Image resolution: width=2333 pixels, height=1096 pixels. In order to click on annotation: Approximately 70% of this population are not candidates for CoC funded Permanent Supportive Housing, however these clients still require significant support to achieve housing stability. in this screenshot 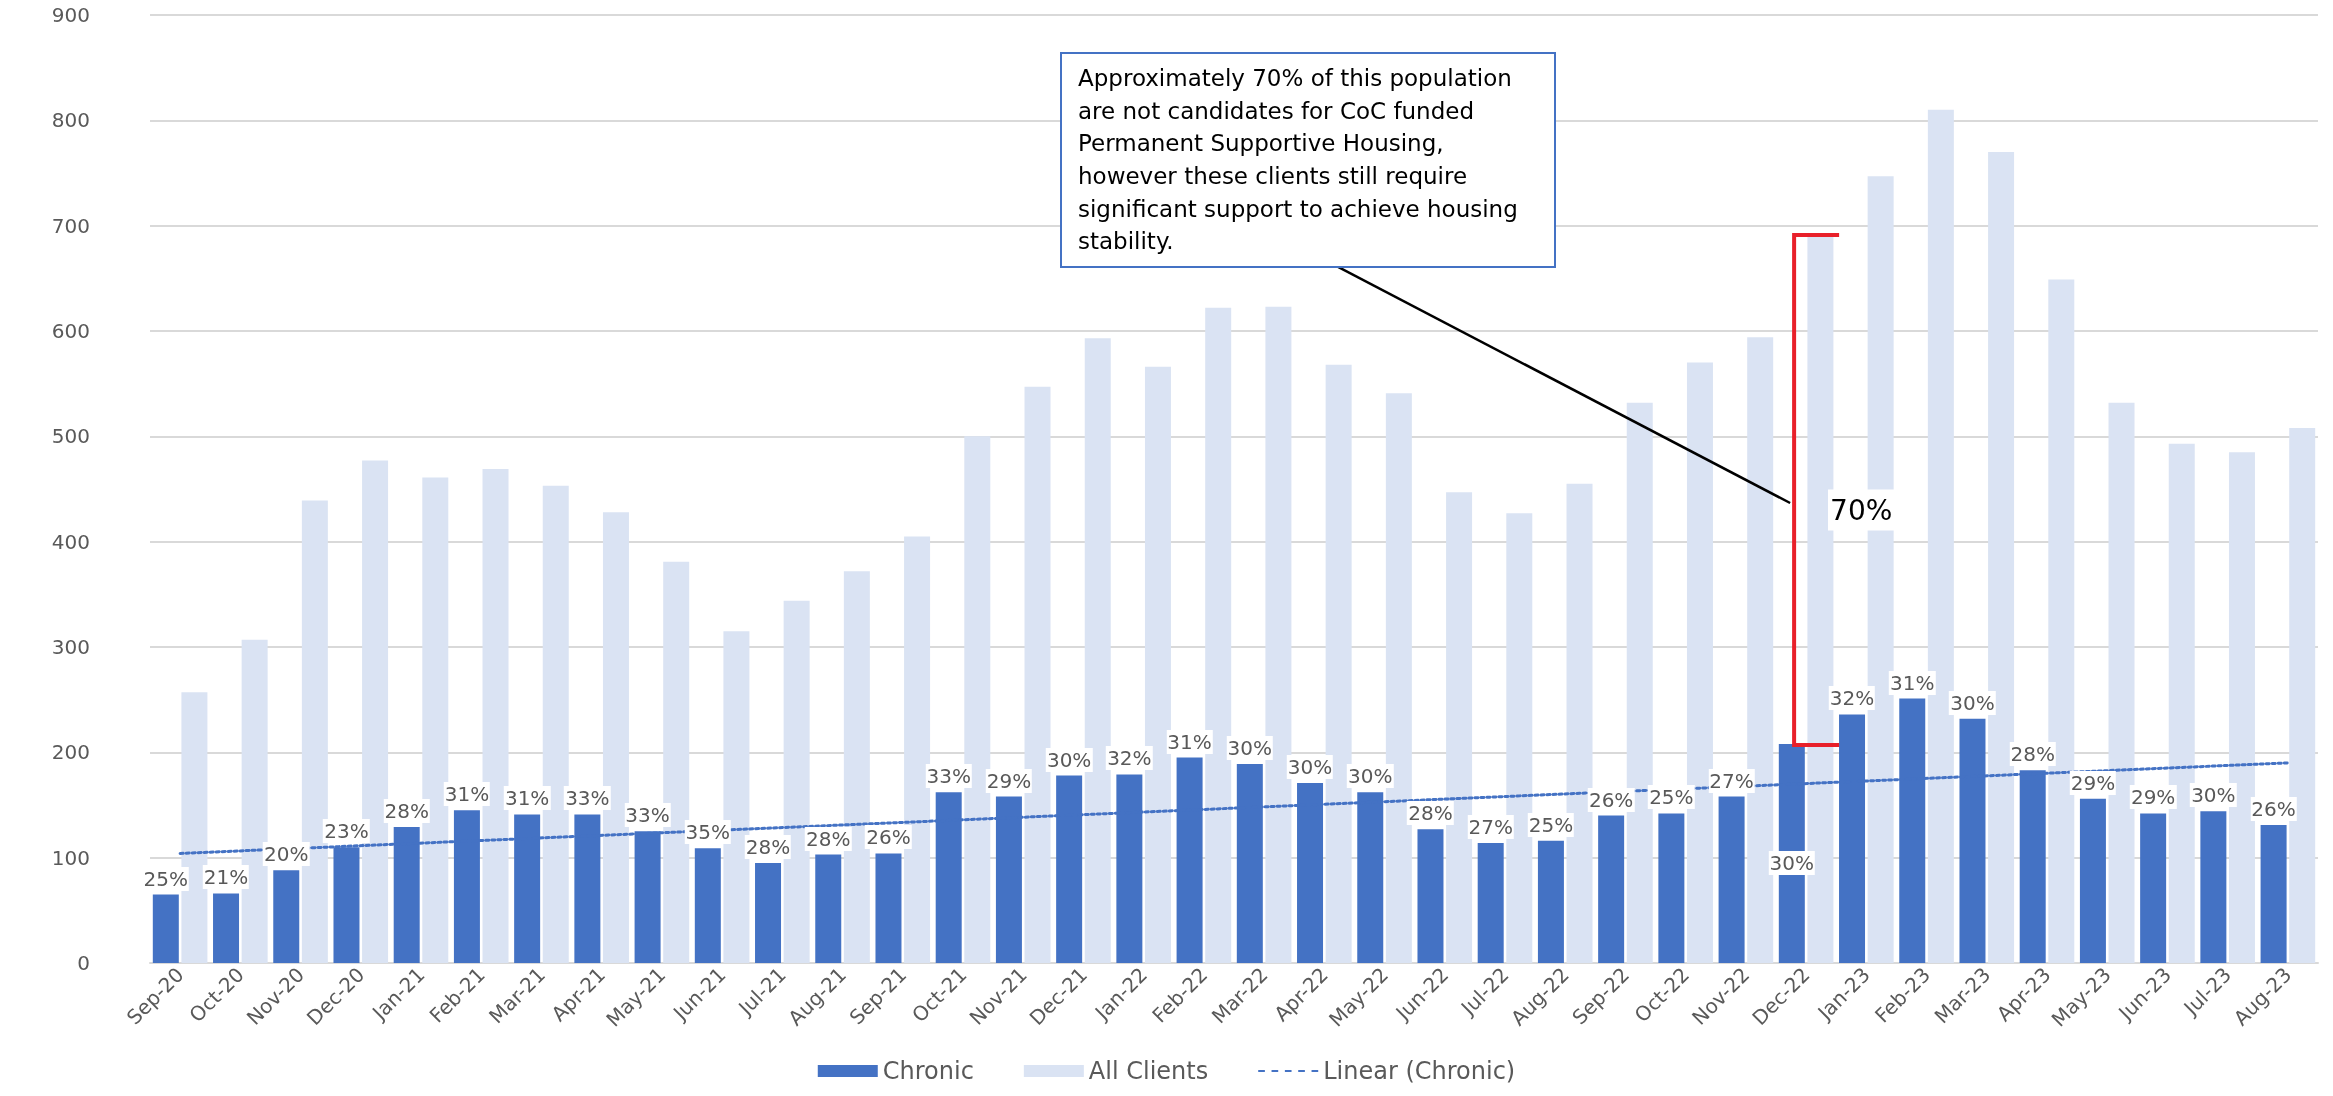, I will do `click(1308, 160)`.